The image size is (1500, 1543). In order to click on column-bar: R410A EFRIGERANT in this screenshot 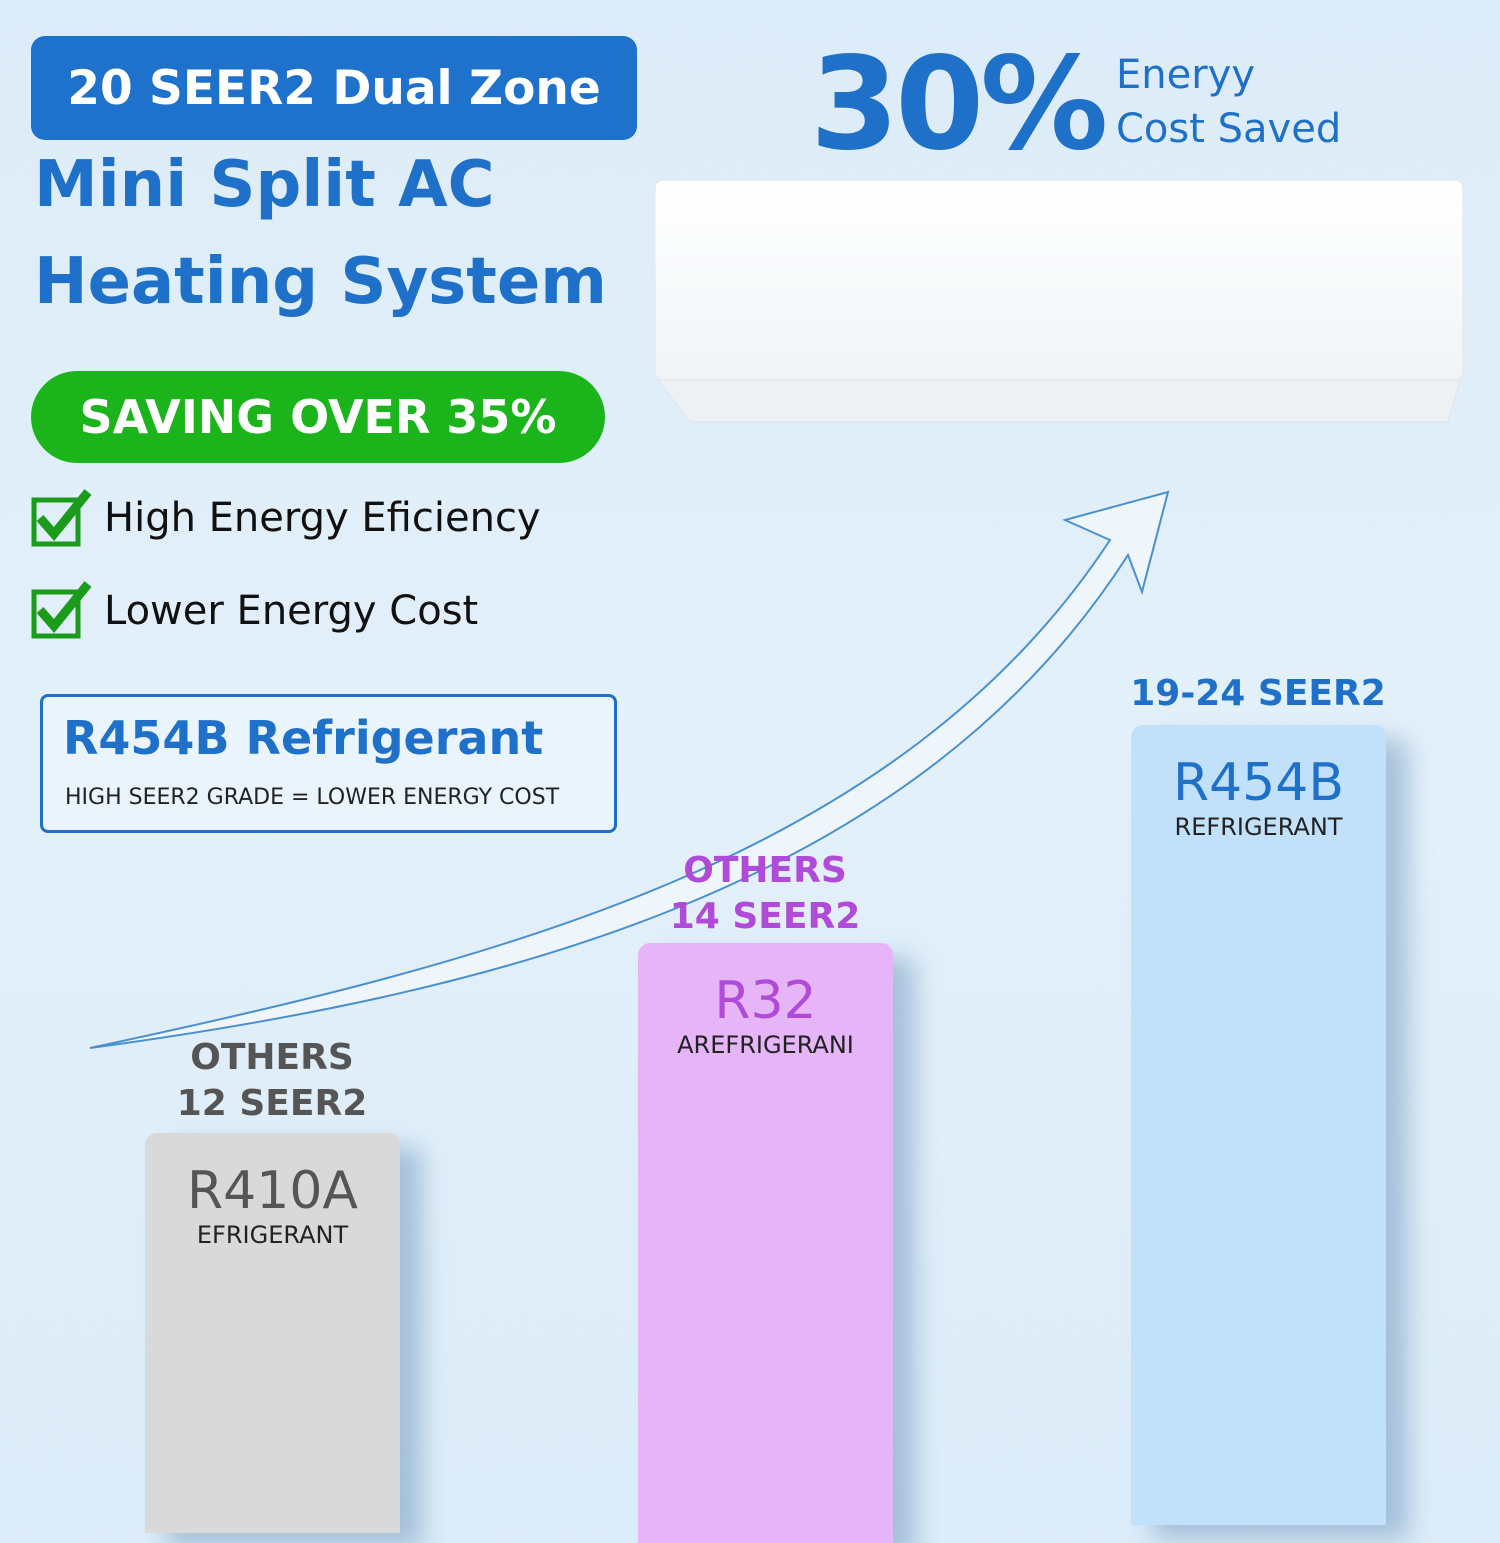, I will do `click(272, 1333)`.